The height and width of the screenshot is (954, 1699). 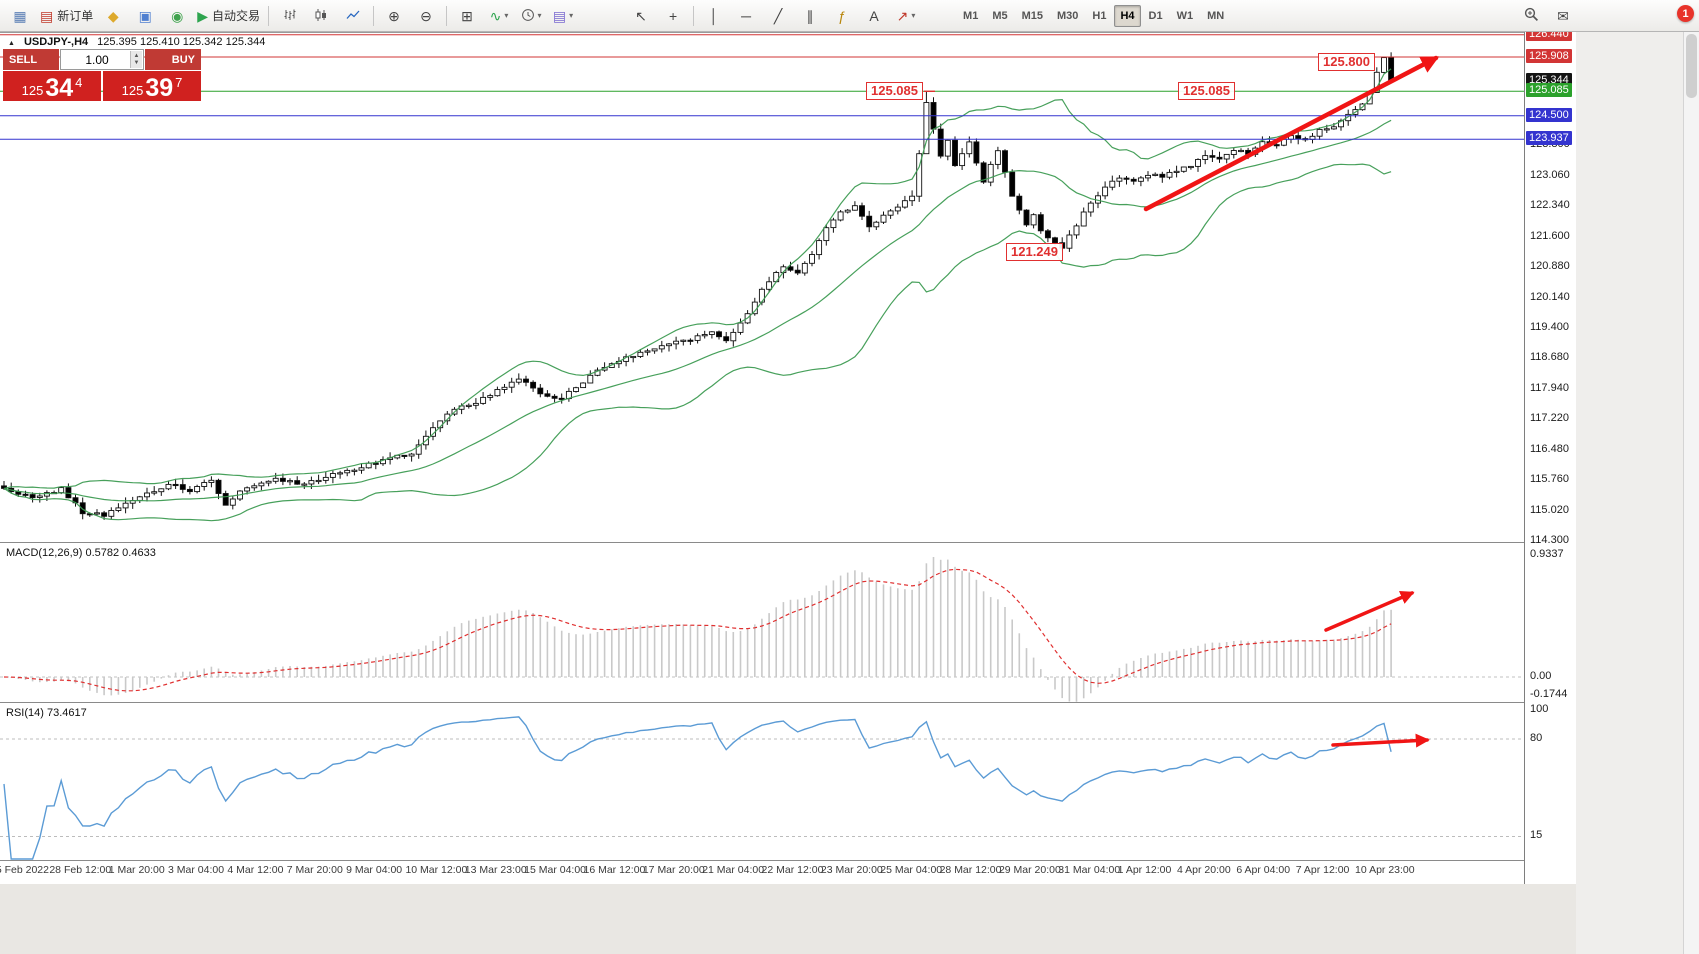 I want to click on time-axis-label: 7 Mar 20:00, so click(x=314, y=870).